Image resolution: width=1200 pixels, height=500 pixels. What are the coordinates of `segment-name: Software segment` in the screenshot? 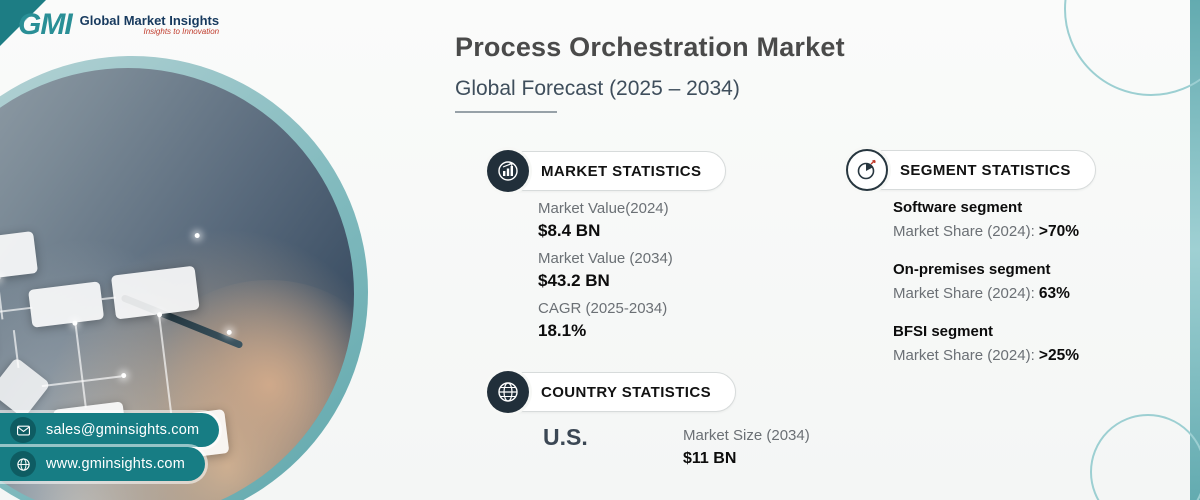 It's located at (958, 207).